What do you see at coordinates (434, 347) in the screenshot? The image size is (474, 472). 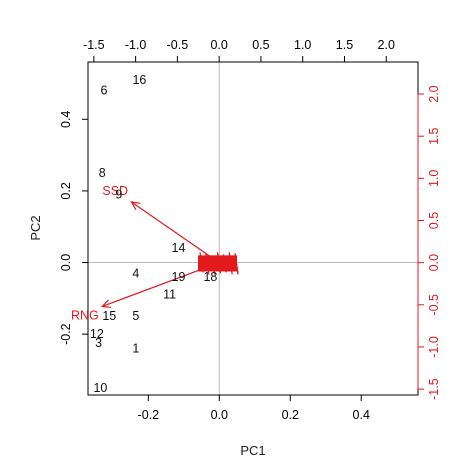 I see `right-tick-label: -1.0` at bounding box center [434, 347].